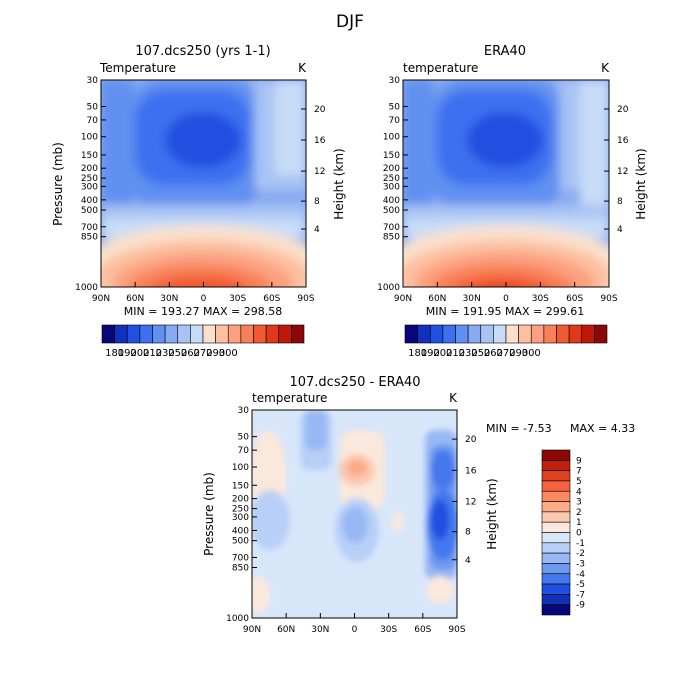 This screenshot has width=700, height=700. What do you see at coordinates (602, 428) in the screenshot?
I see `panel-difference-stats-max: MAX = 4.33` at bounding box center [602, 428].